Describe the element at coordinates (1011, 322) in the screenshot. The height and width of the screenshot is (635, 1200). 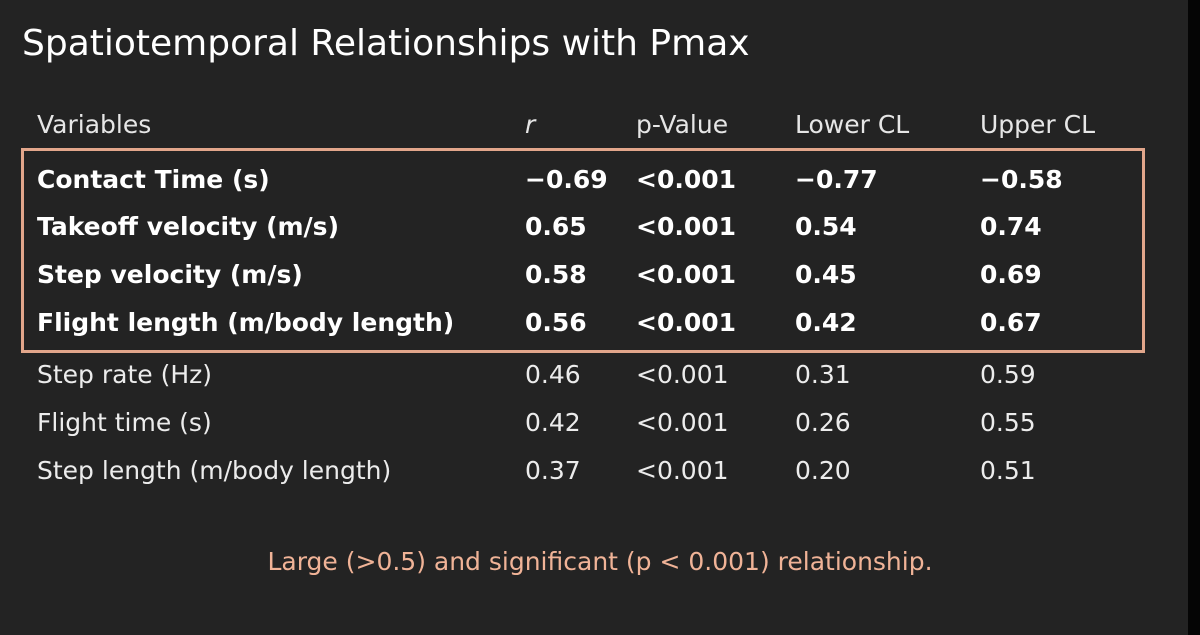
I see `upper-cl: 0.67` at that location.